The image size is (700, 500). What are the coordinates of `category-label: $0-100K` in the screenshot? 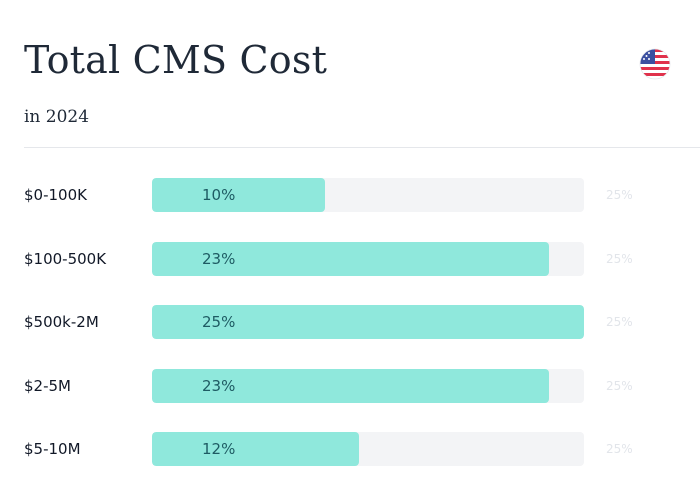 It's located at (55, 195).